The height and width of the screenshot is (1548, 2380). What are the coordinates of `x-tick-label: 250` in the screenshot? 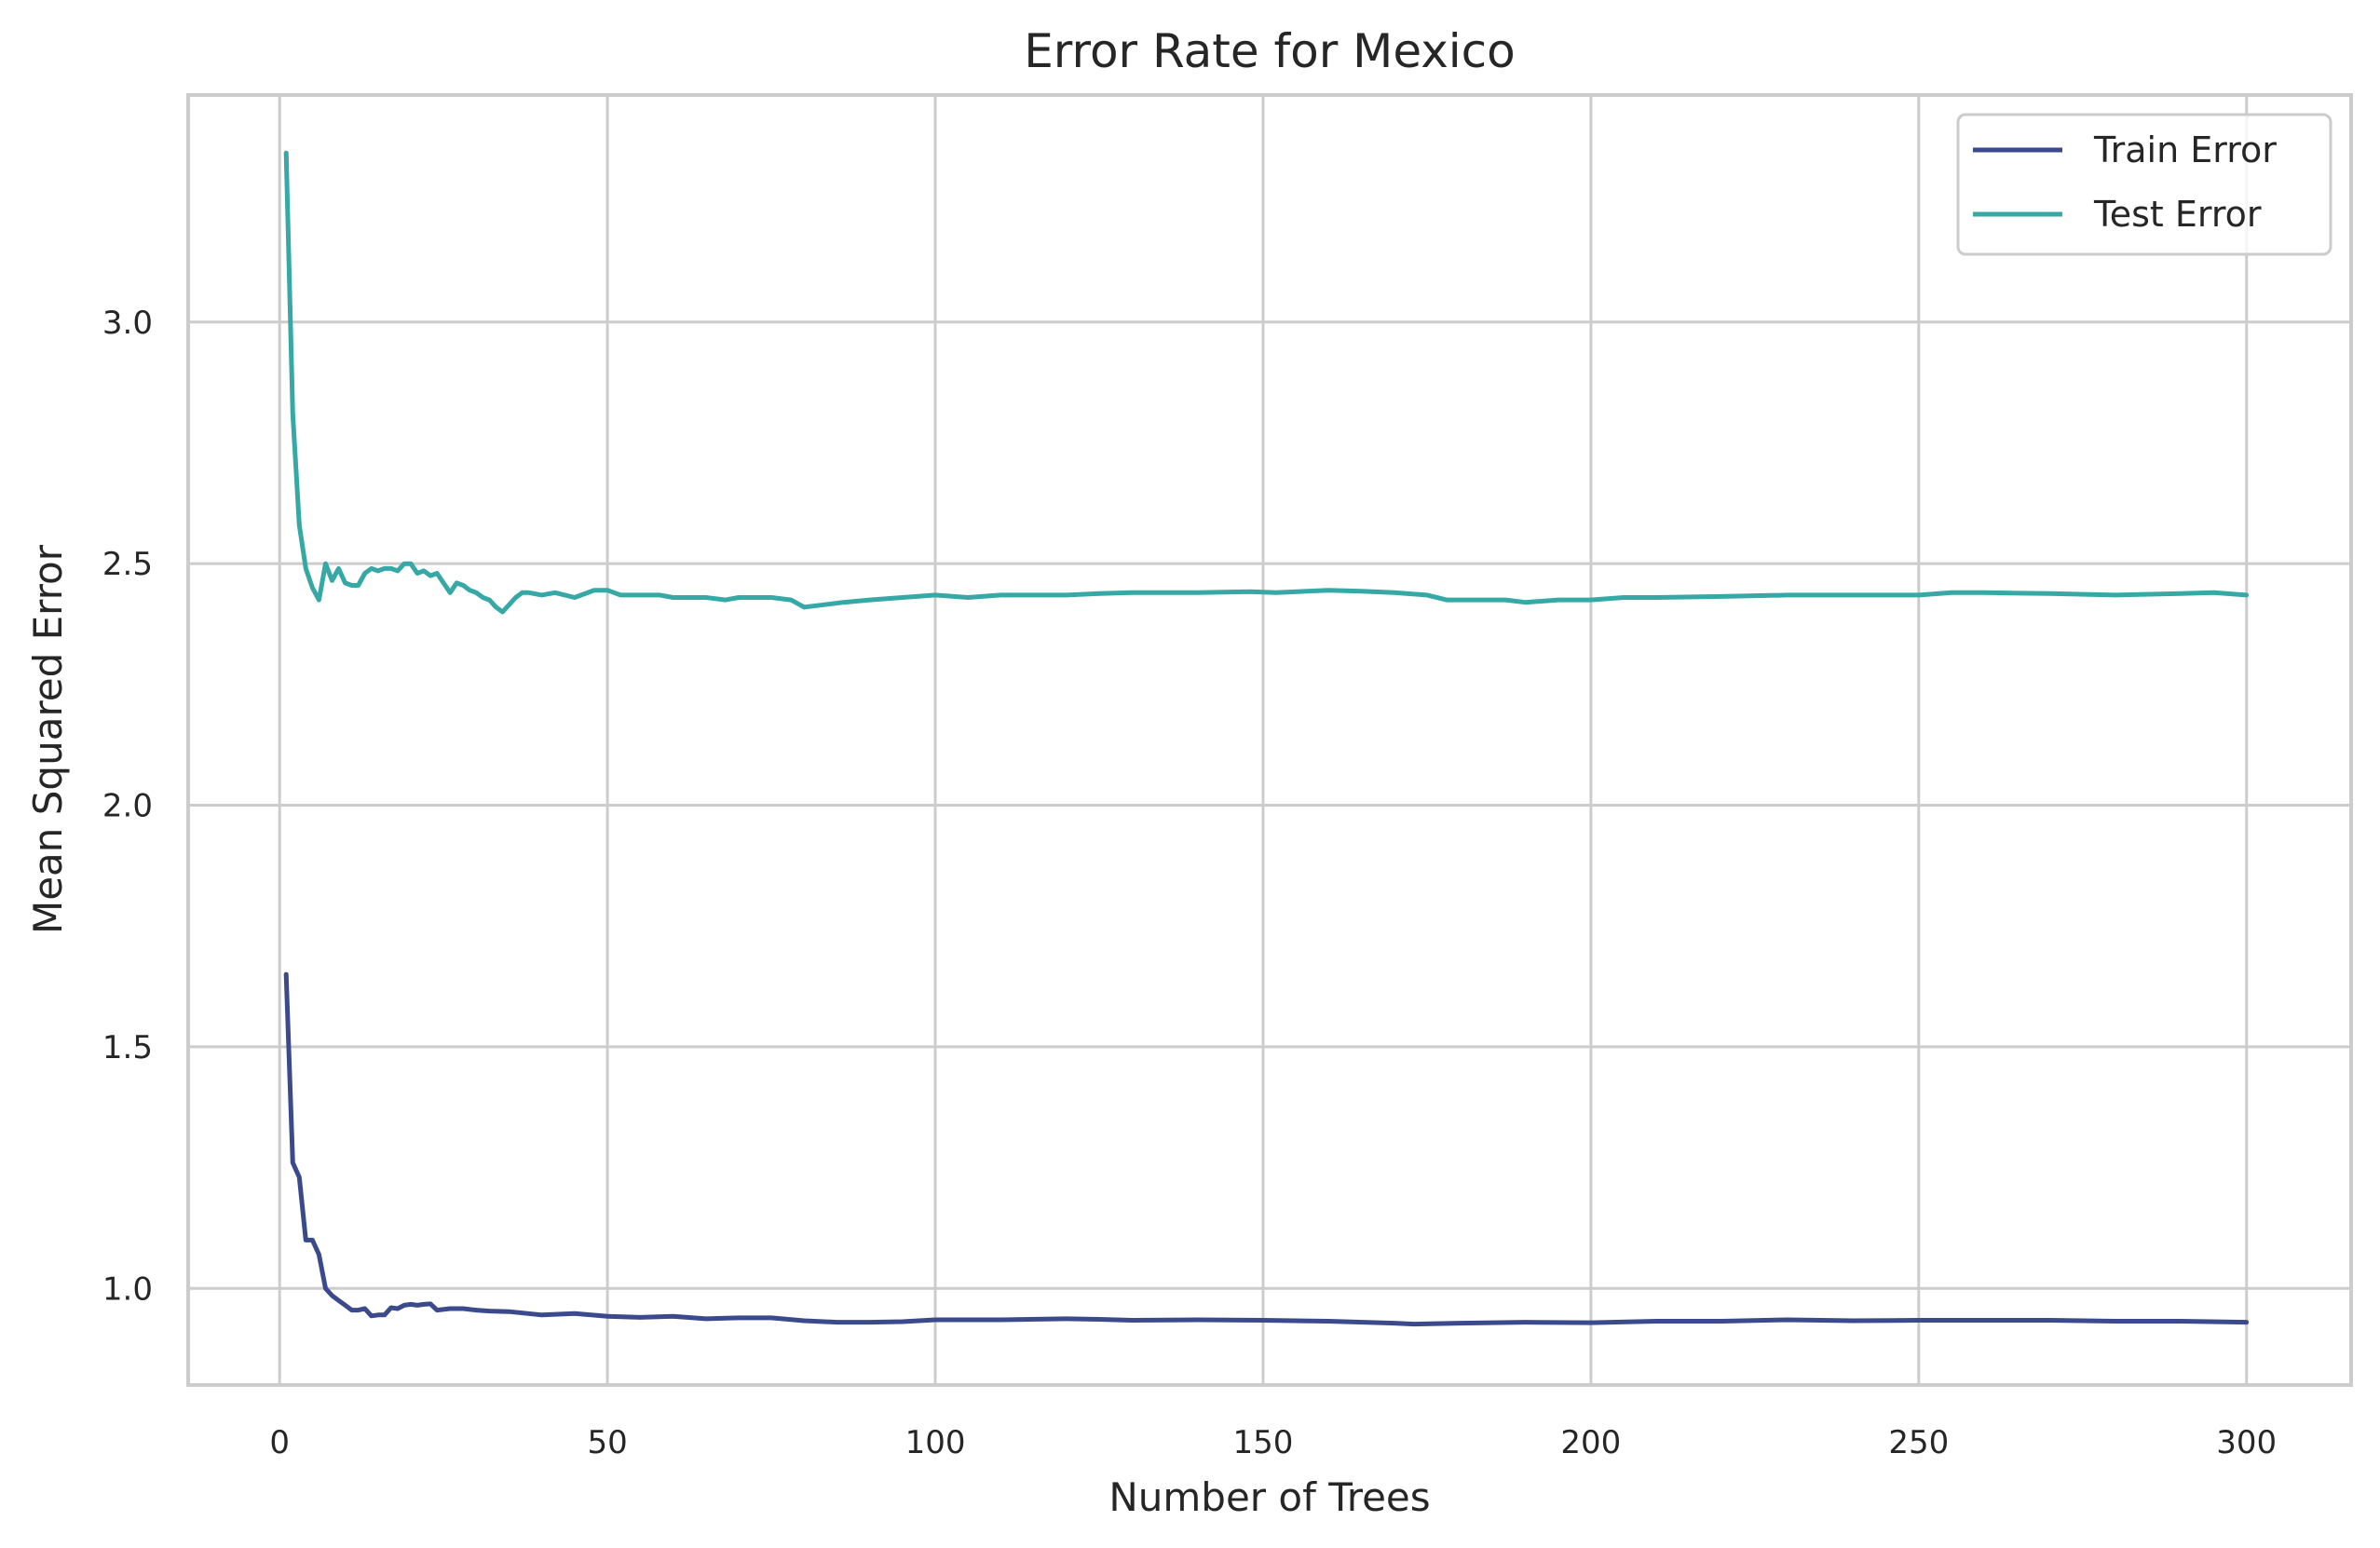 It's located at (1918, 1442).